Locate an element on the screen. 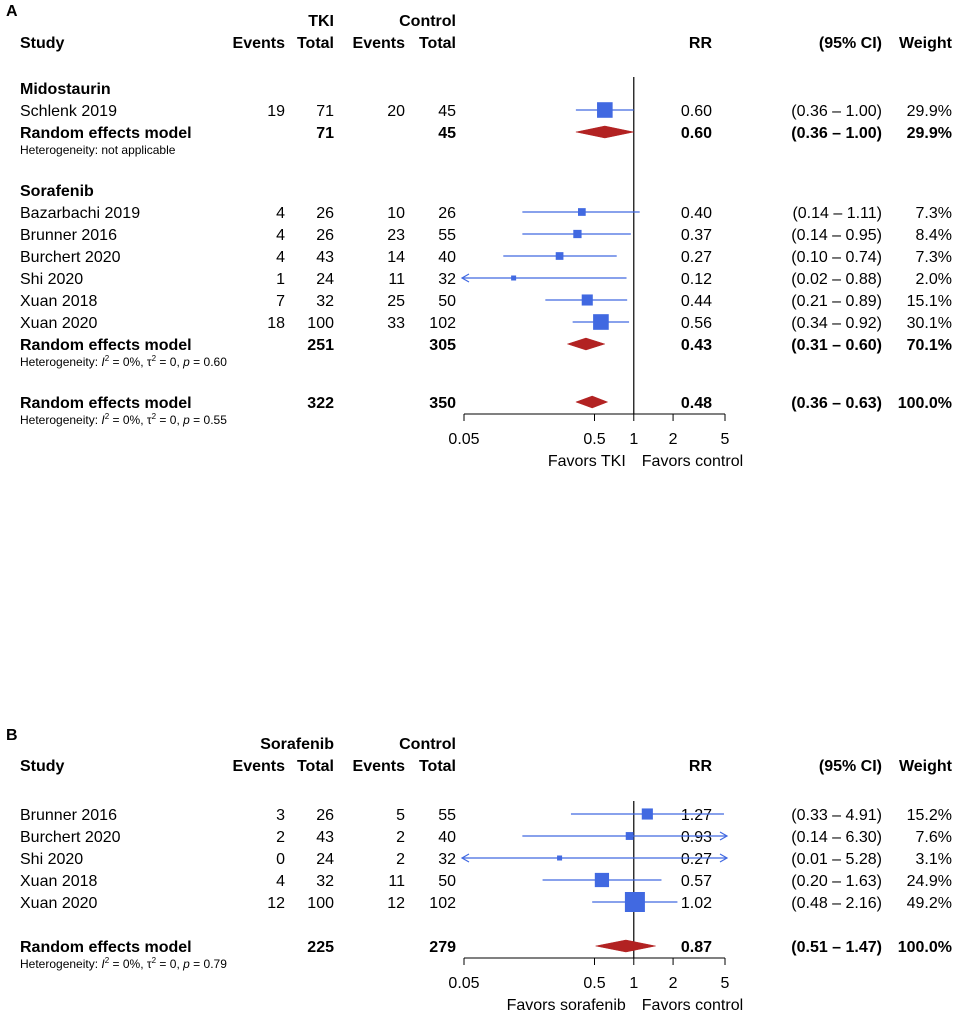 This screenshot has width=957, height=1023. p-value: 0.79 is located at coordinates (216, 964).